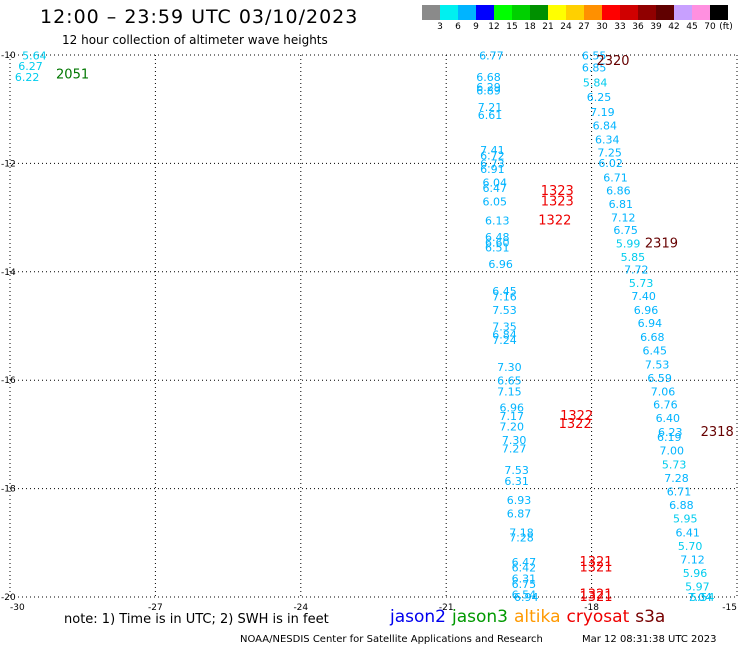 Image resolution: width=740 pixels, height=650 pixels. Describe the element at coordinates (656, 27) in the screenshot. I see `color-scale-label: 39` at that location.